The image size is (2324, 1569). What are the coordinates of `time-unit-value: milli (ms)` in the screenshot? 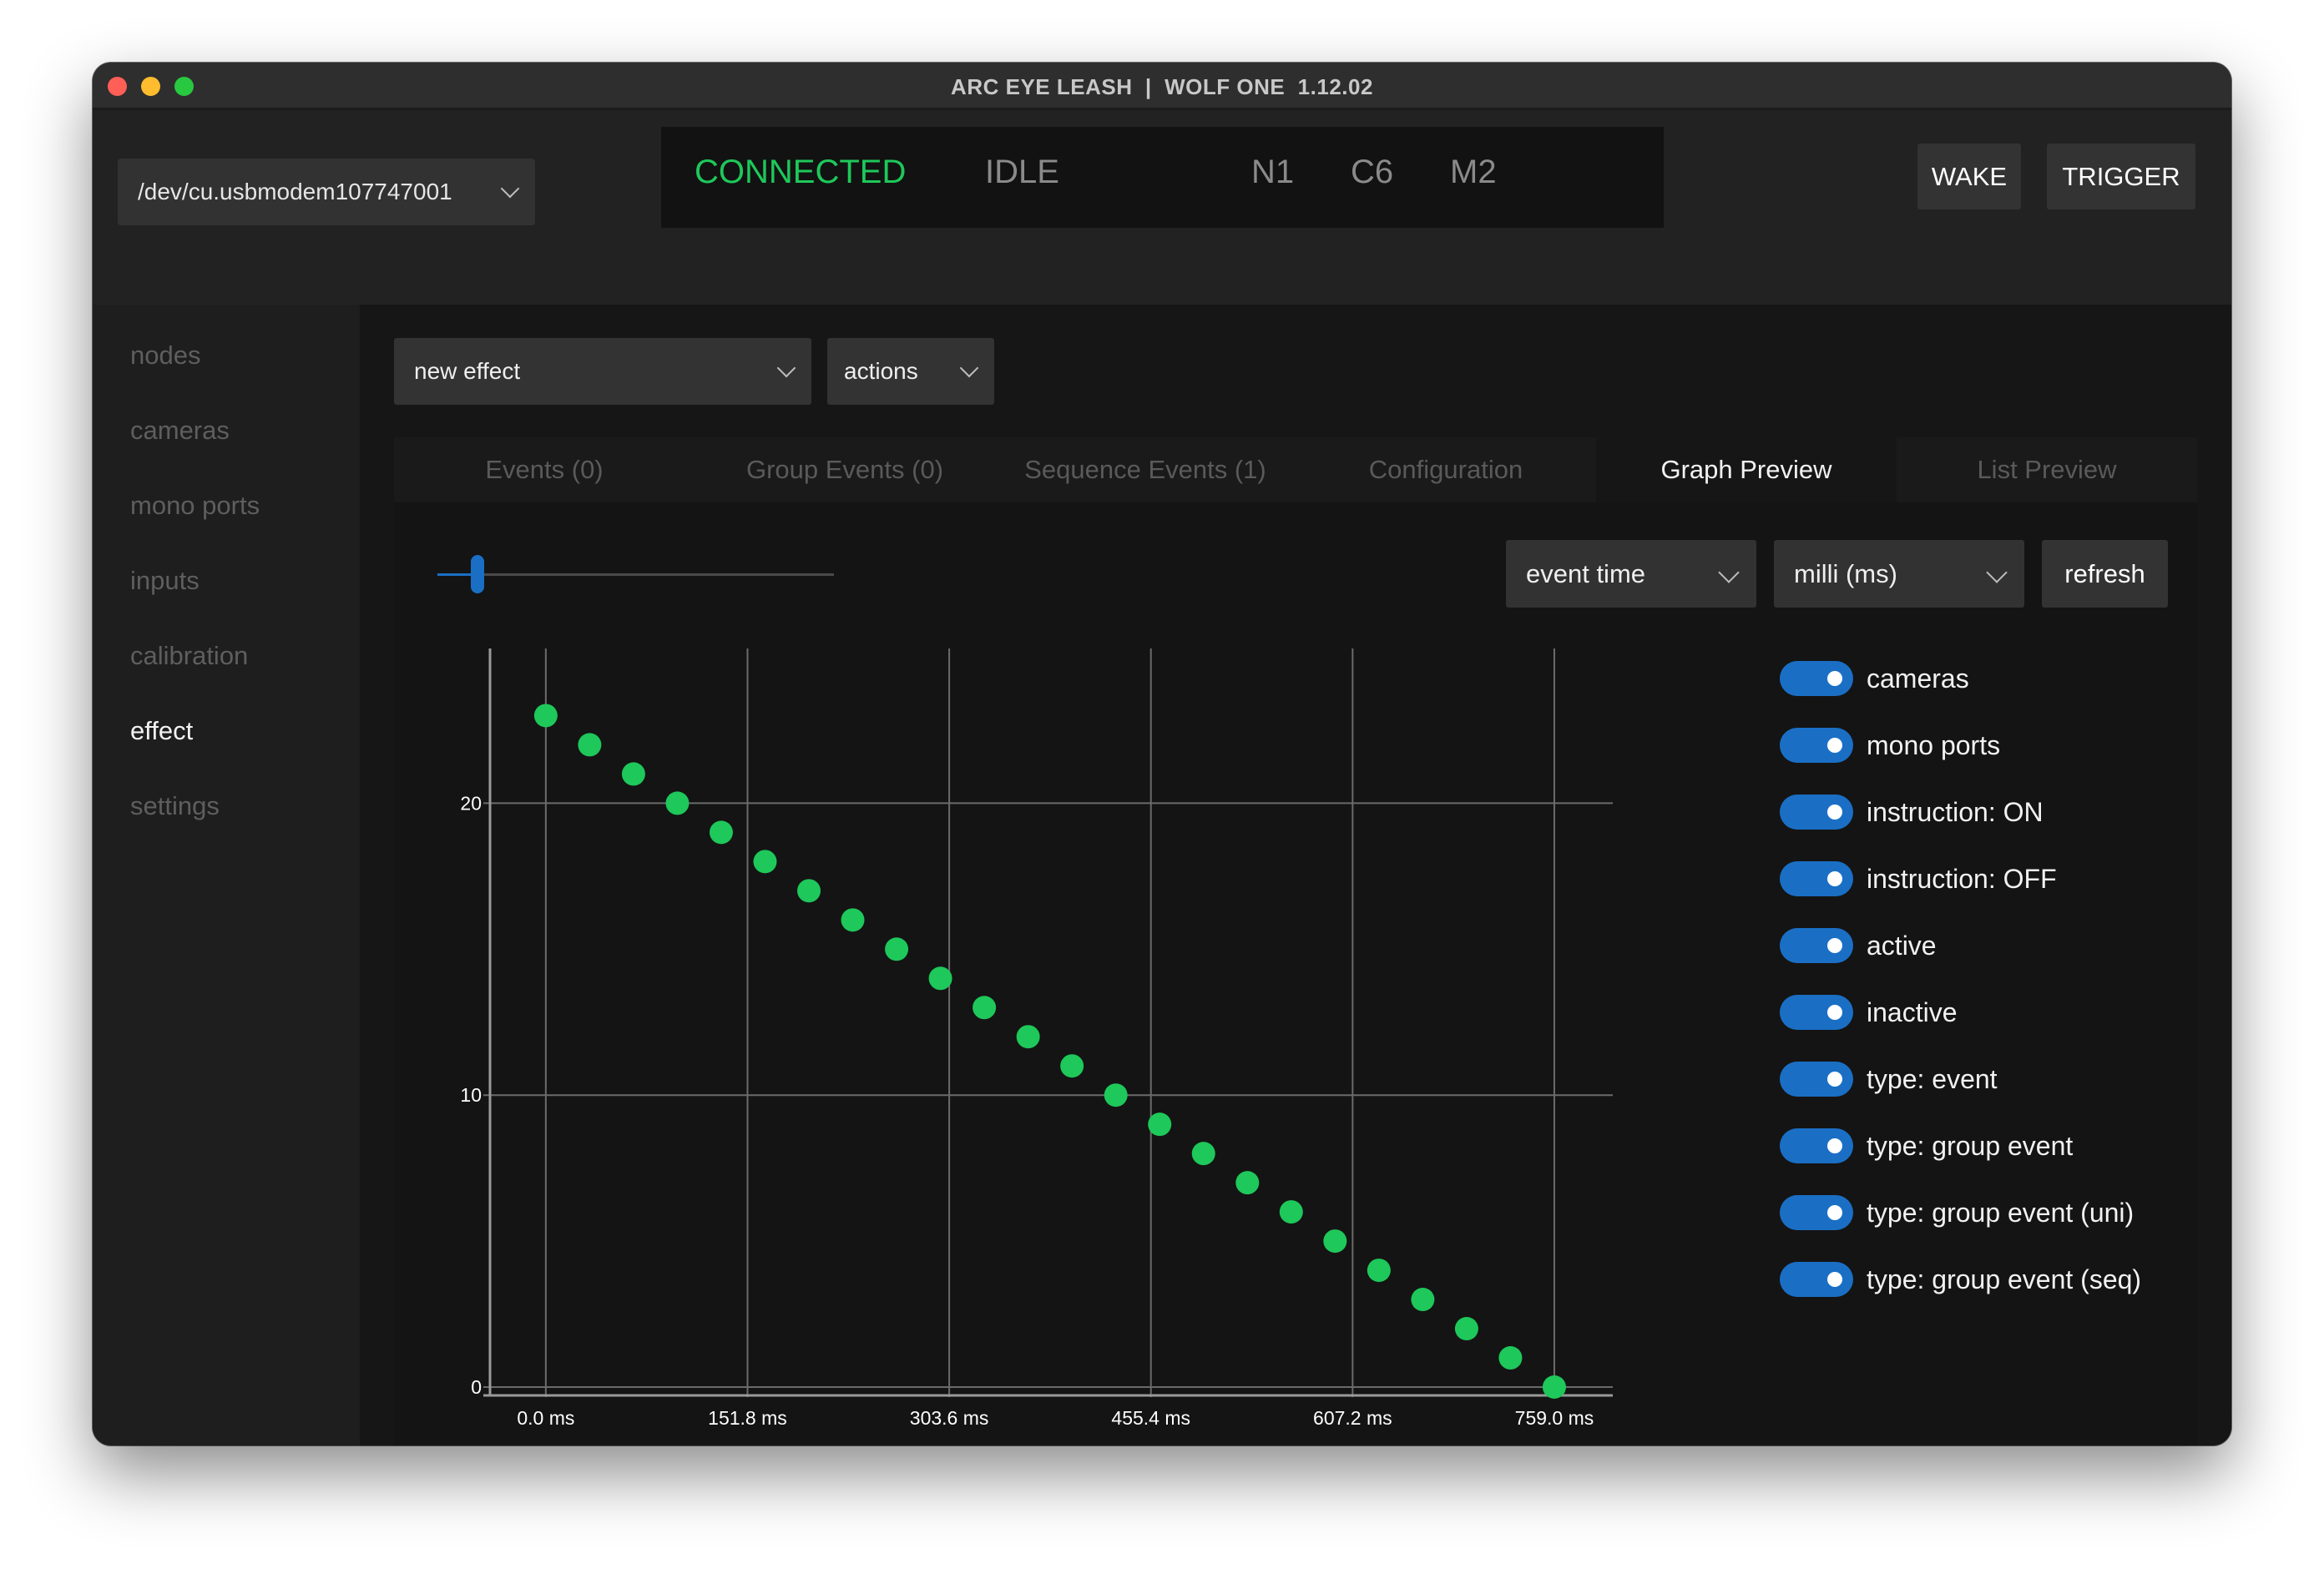 It's located at (1845, 573).